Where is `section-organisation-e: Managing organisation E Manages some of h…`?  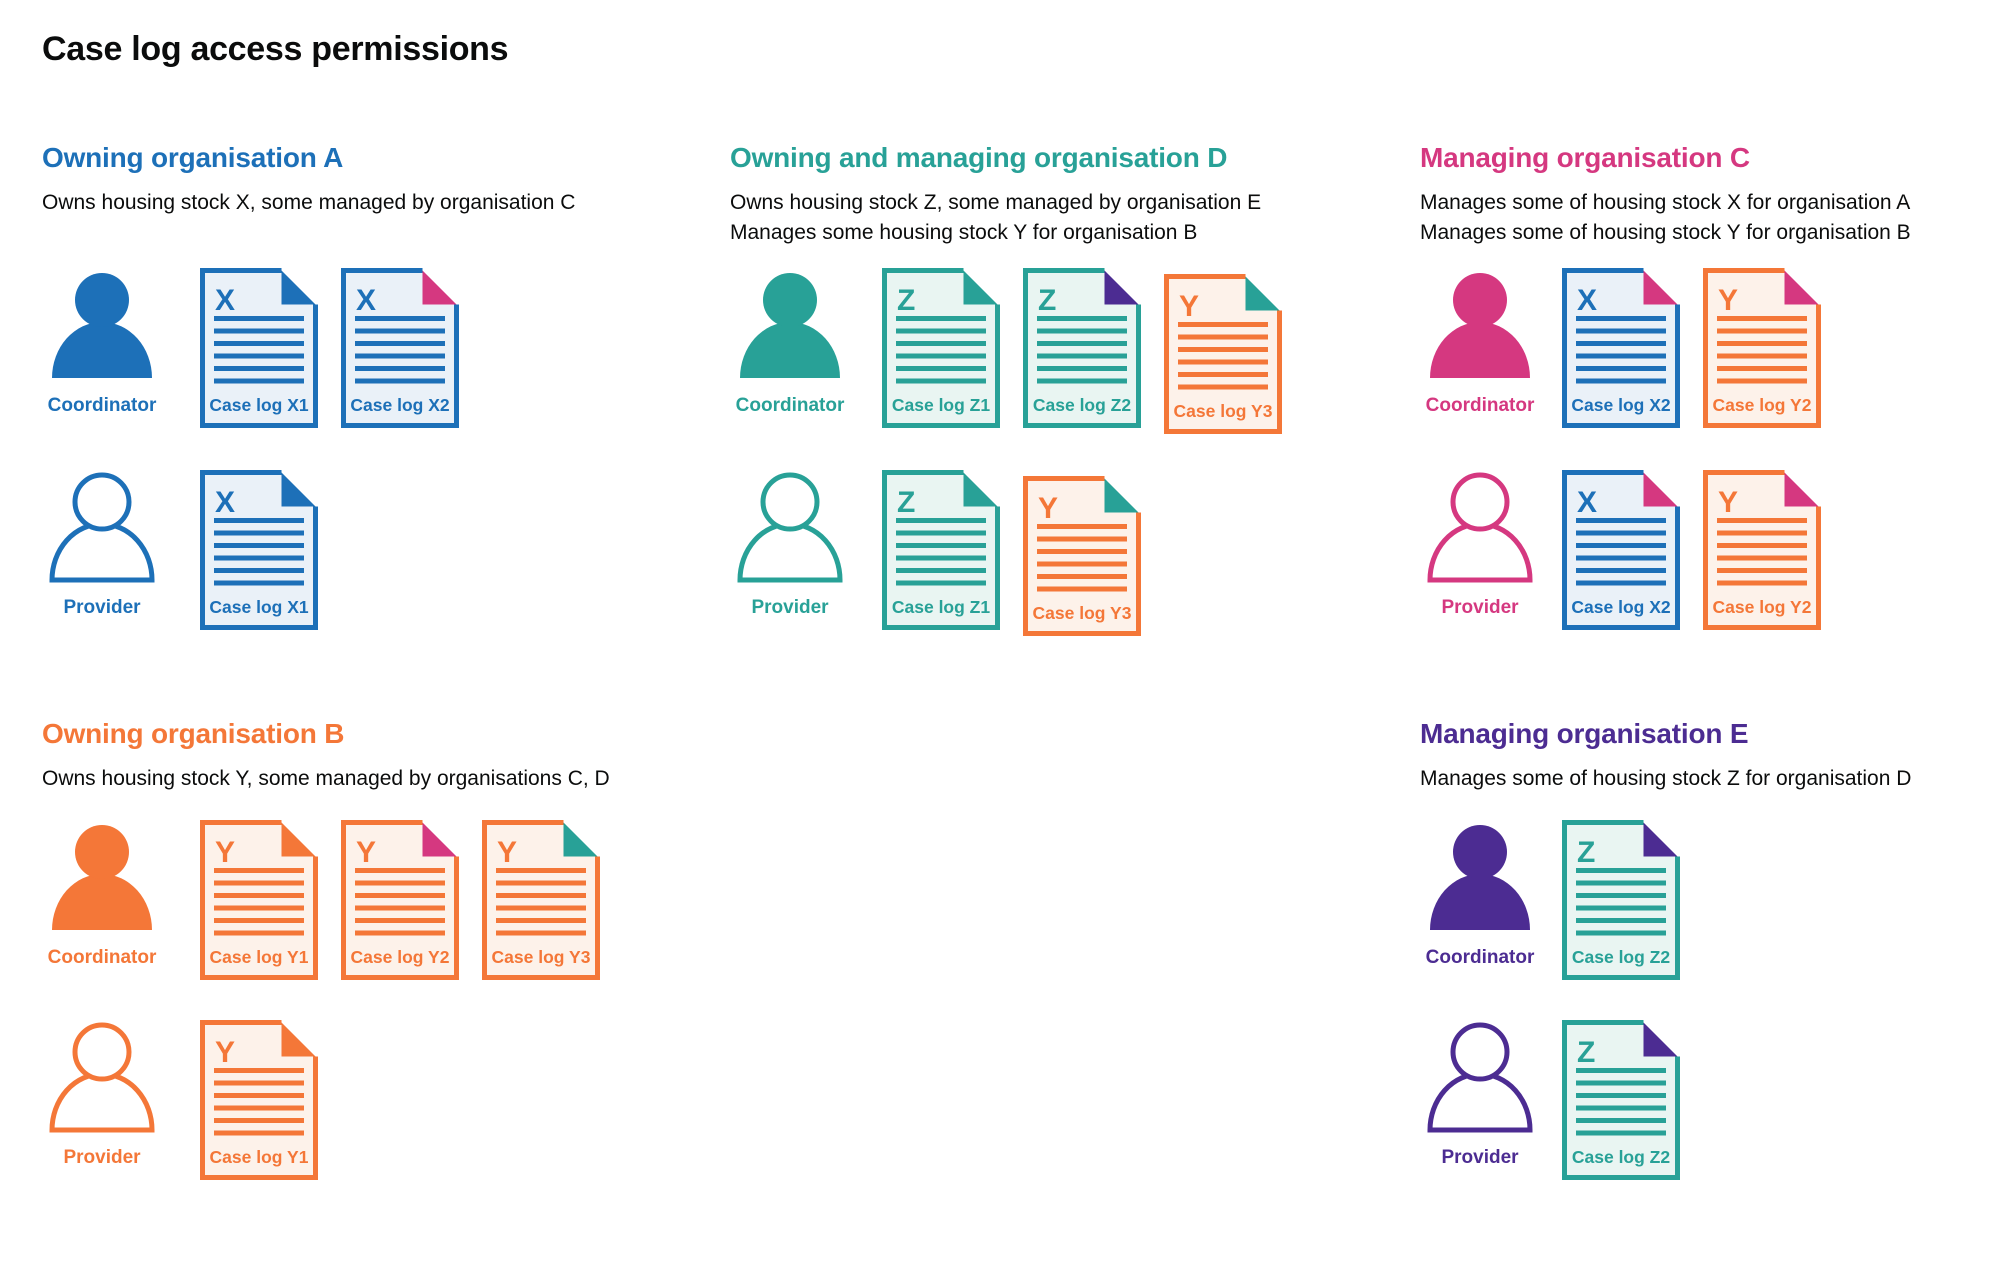 section-organisation-e: Managing organisation E Manages some of h… is located at coordinates (1710, 949).